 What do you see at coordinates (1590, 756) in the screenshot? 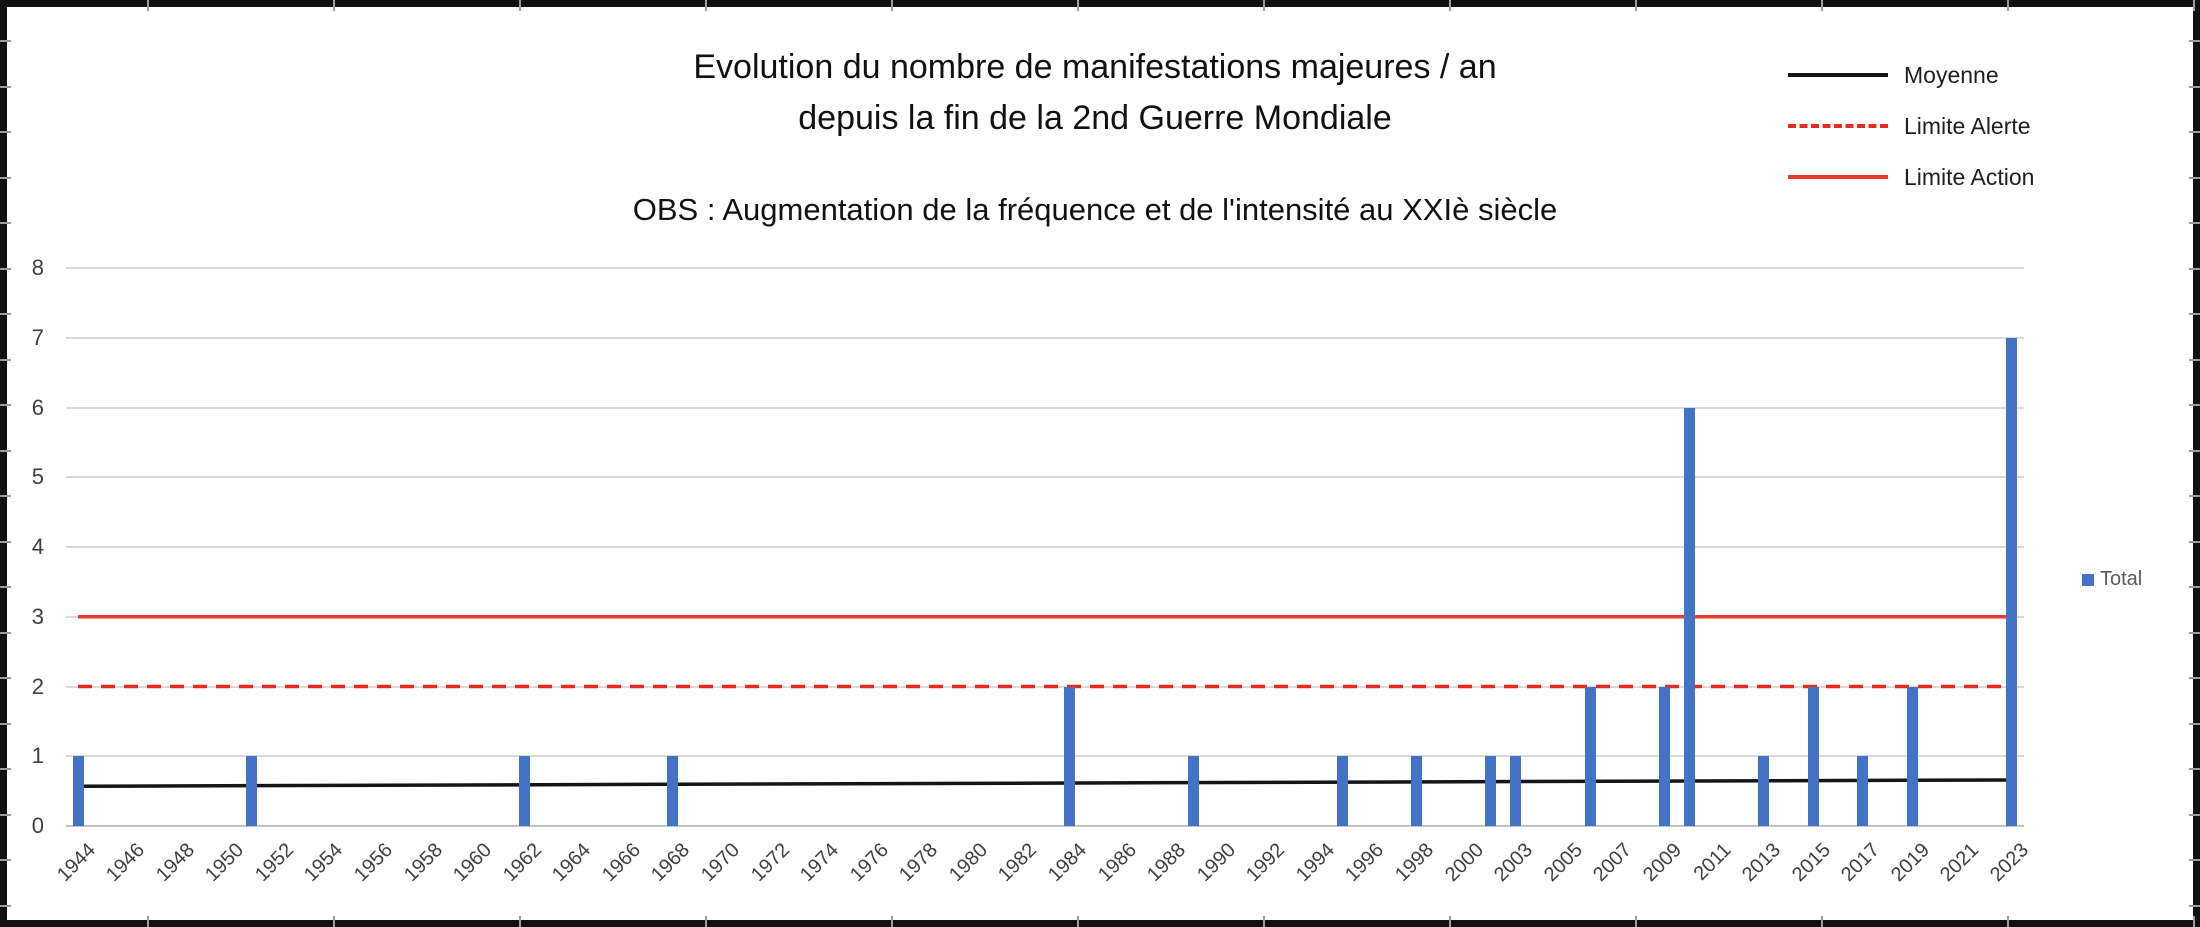
I see `bar-2006` at bounding box center [1590, 756].